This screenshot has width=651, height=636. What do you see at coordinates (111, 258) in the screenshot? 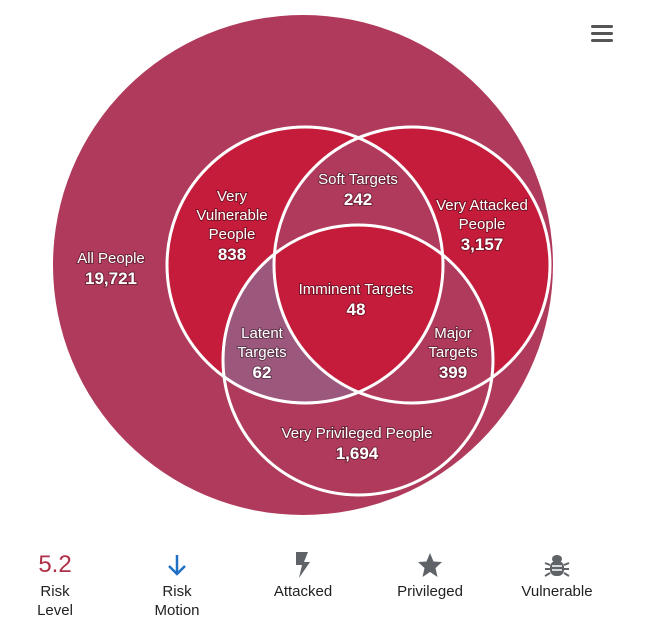
I see `region-label-text: All People` at bounding box center [111, 258].